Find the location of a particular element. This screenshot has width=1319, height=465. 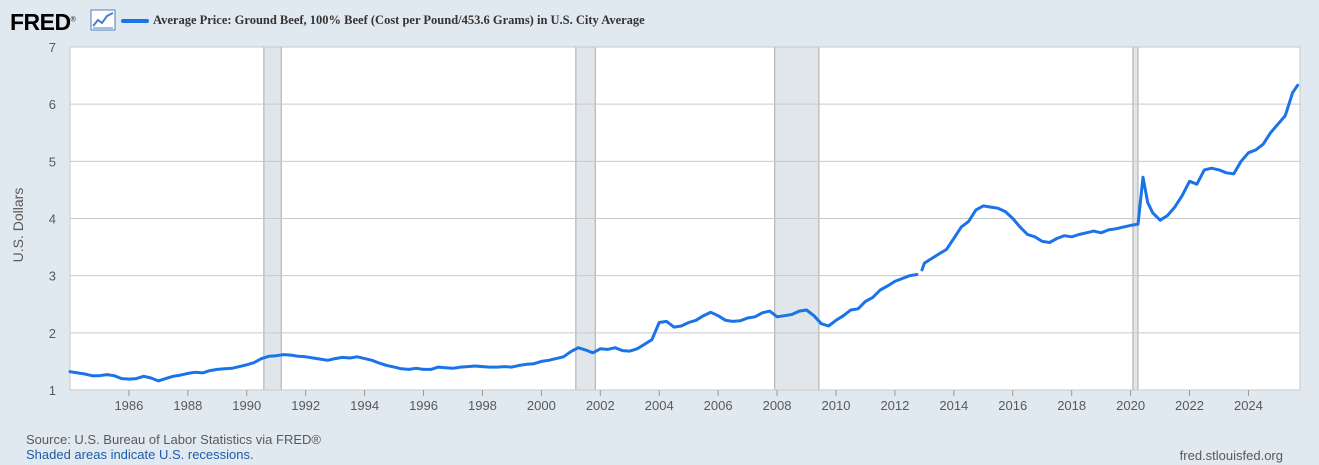

y-tick-label: 1 is located at coordinates (52, 390).